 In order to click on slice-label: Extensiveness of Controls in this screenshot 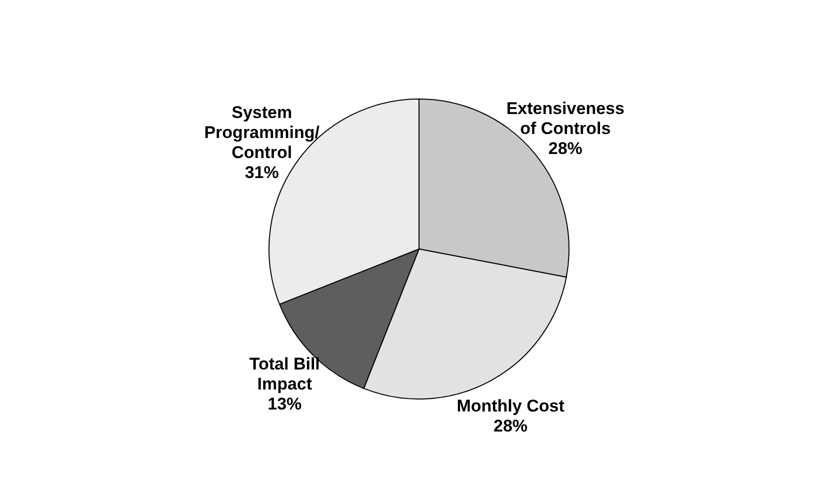, I will do `click(565, 118)`.